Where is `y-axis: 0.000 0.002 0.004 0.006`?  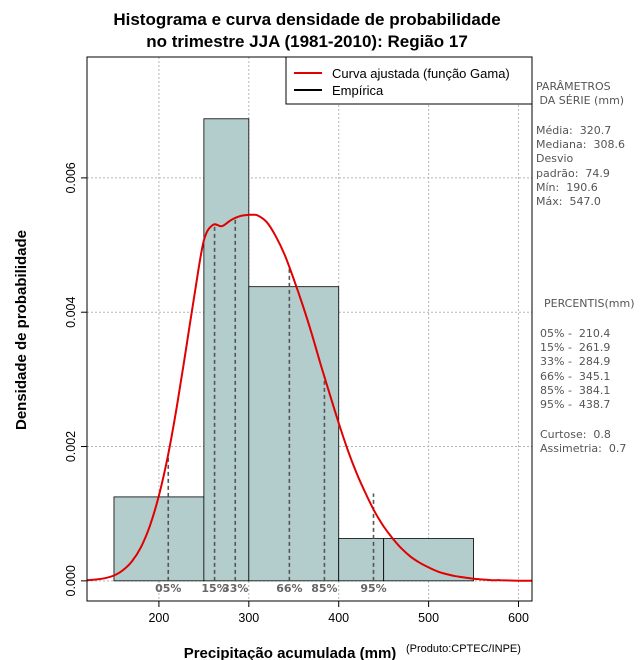 y-axis: 0.000 0.002 0.004 0.006 is located at coordinates (75, 379).